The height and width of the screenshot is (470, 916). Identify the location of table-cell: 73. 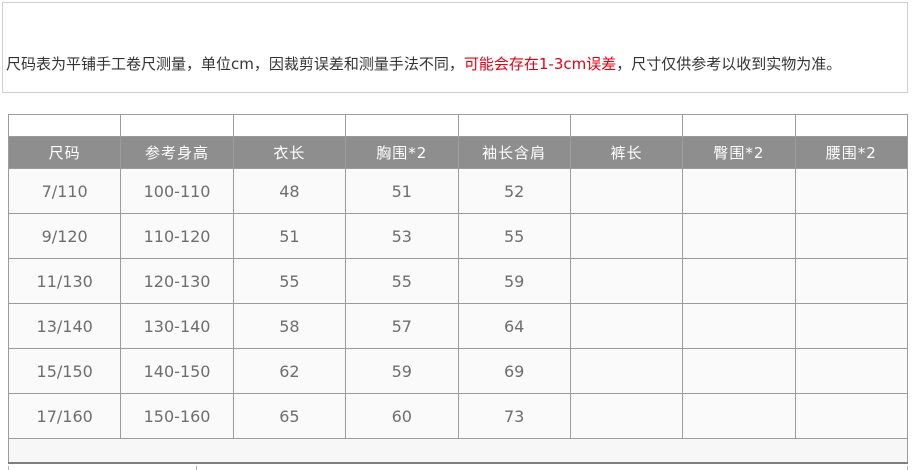
(514, 416).